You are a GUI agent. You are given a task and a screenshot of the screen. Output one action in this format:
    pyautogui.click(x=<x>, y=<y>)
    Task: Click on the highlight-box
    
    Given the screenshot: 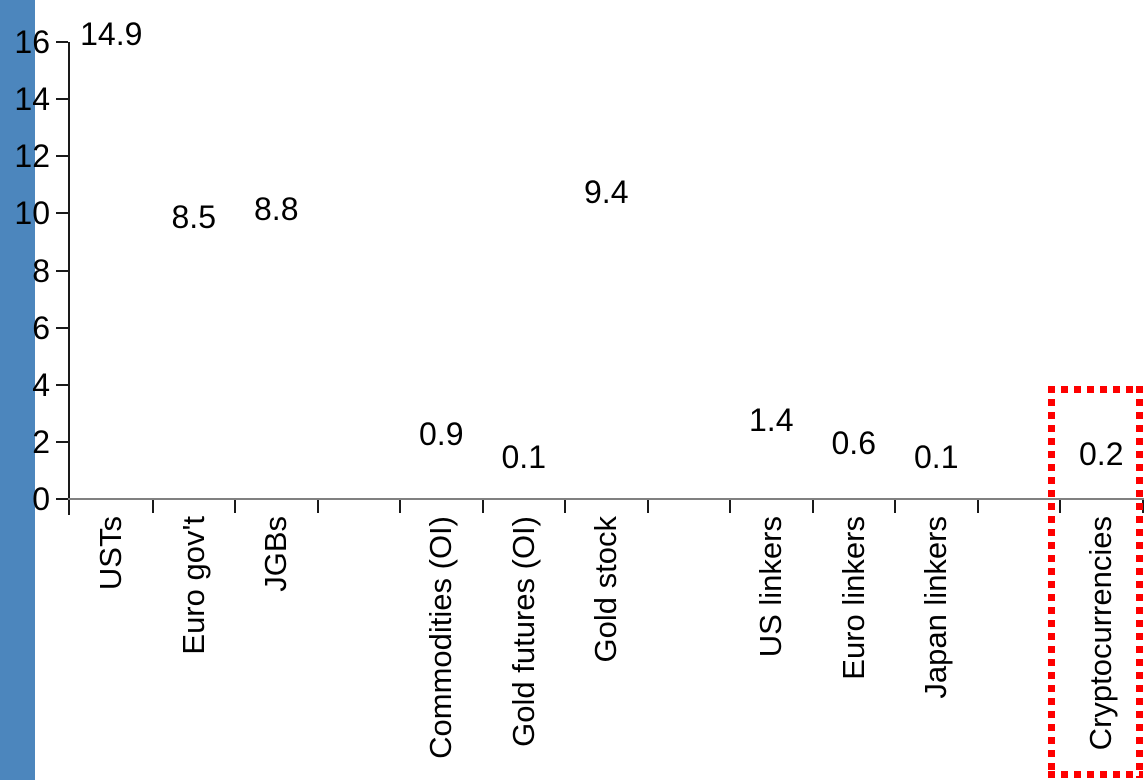 What is the action you would take?
    pyautogui.click(x=1095, y=582)
    